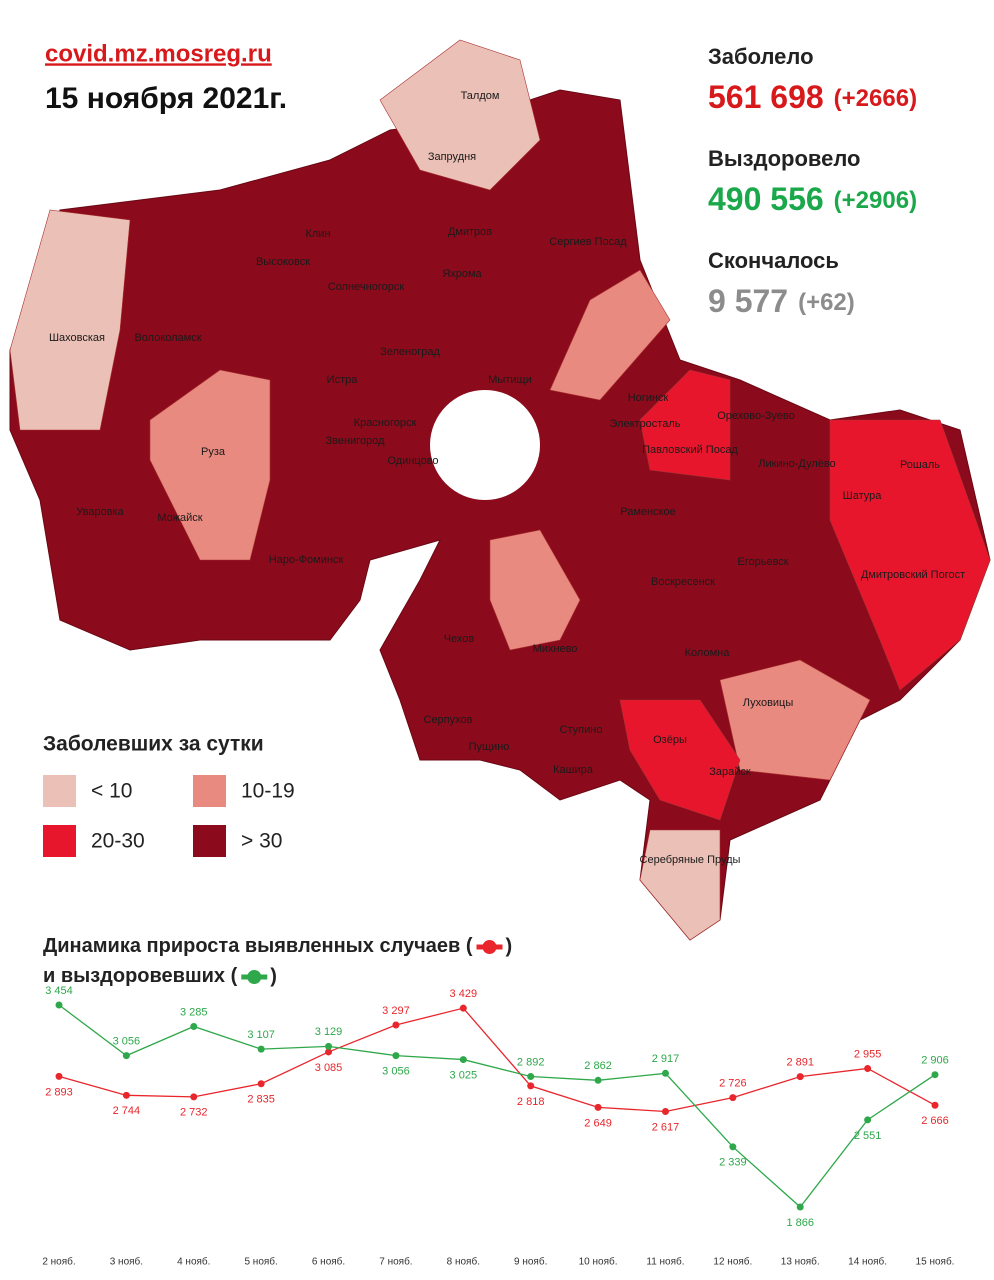 The height and width of the screenshot is (1280, 994). Describe the element at coordinates (153, 744) in the screenshot. I see `legend-title: Заболевших за сутки` at that location.